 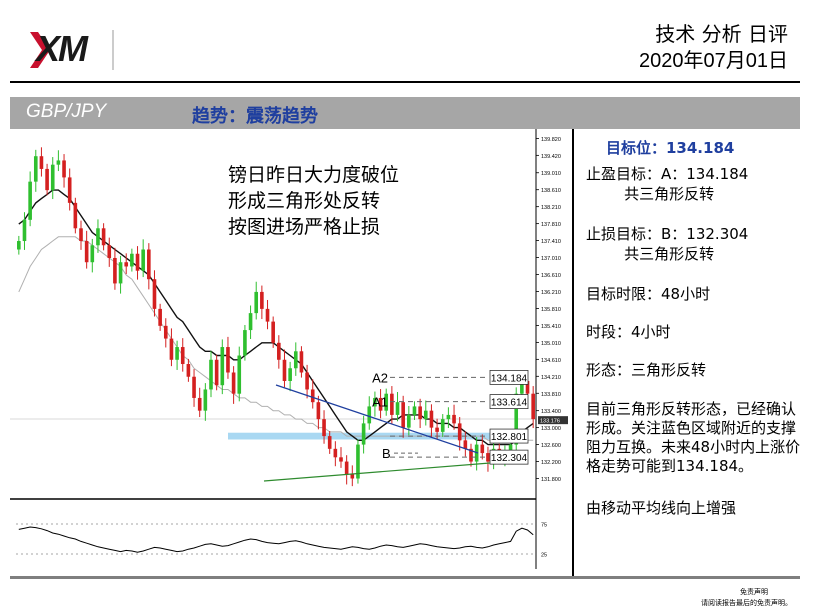 What do you see at coordinates (380, 402) in the screenshot?
I see `level-marker: A1` at bounding box center [380, 402].